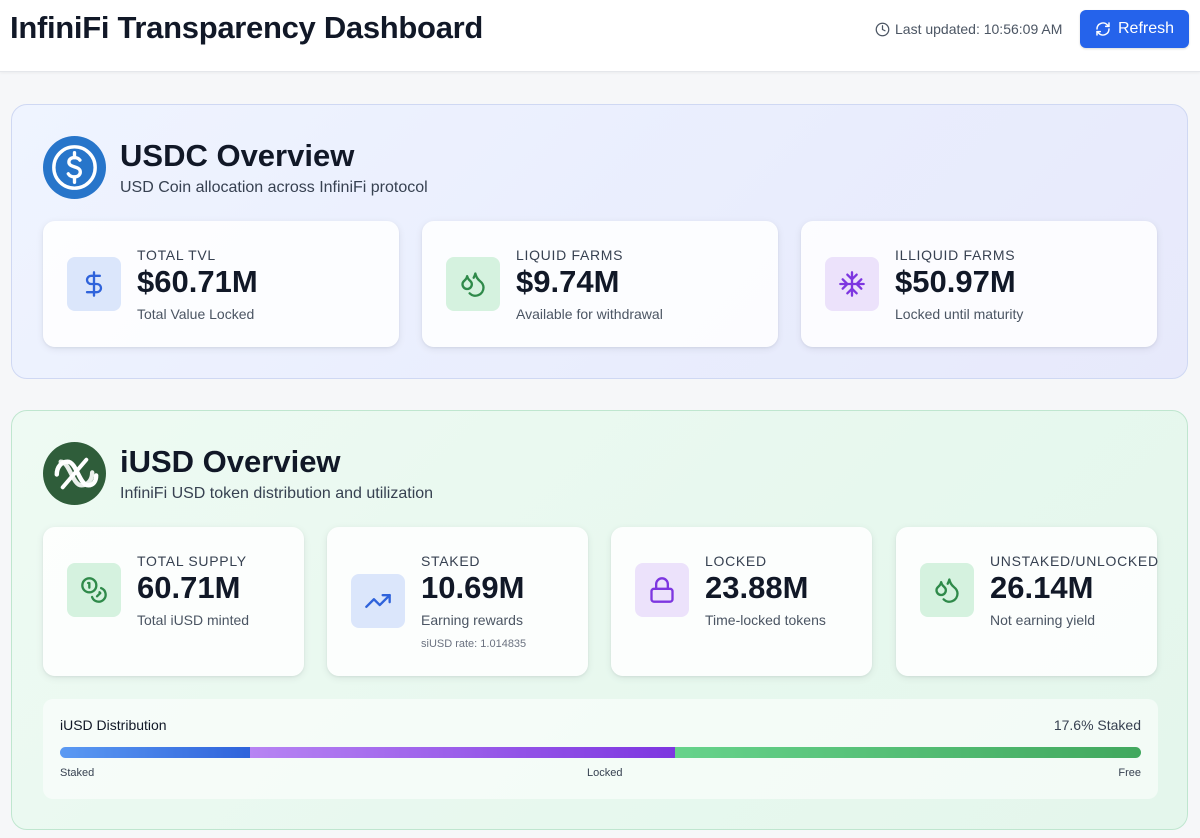 Image resolution: width=1200 pixels, height=838 pixels. Describe the element at coordinates (193, 620) in the screenshot. I see `card-subtext: Total iUSD minted` at that location.